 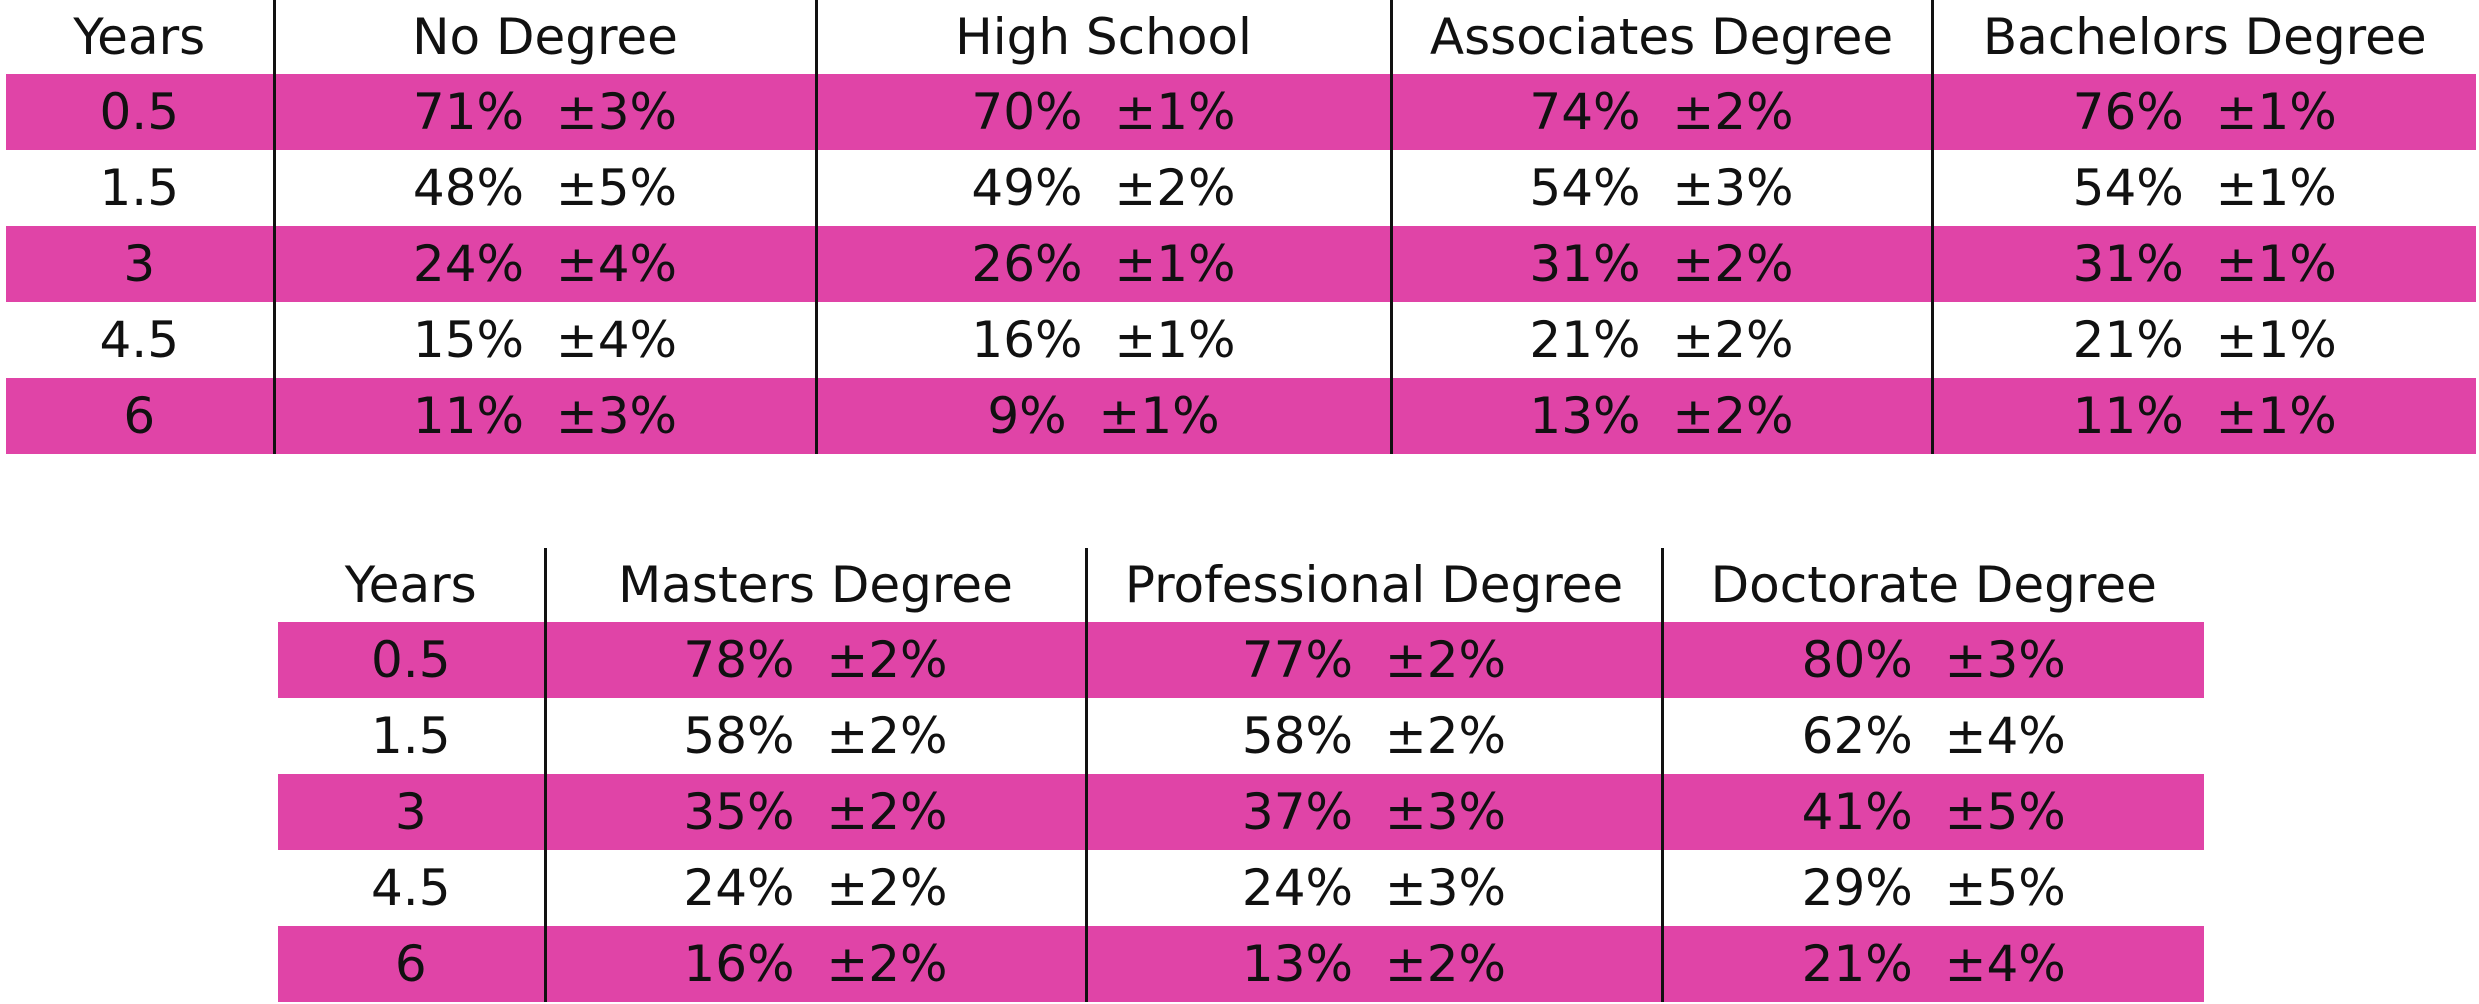 I want to click on data-row: 0.5 71% ±3% 70% ±1% 74% ±2% 76% ±1%, so click(x=1241, y=112).